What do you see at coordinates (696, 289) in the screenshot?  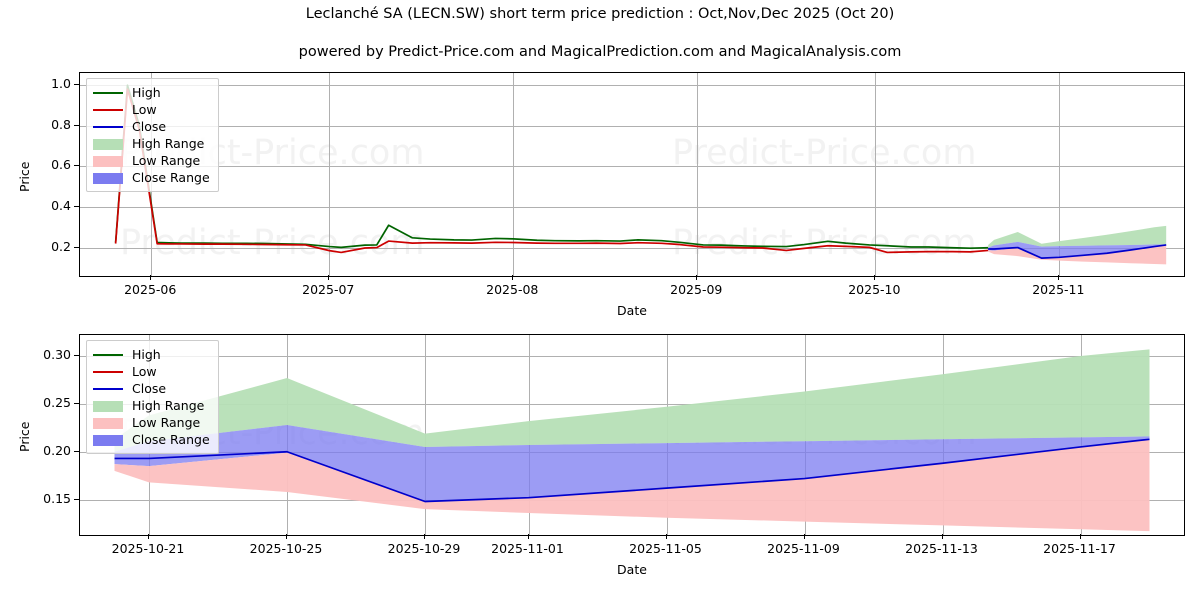 I see `x-axis-tick-label: 2025-09` at bounding box center [696, 289].